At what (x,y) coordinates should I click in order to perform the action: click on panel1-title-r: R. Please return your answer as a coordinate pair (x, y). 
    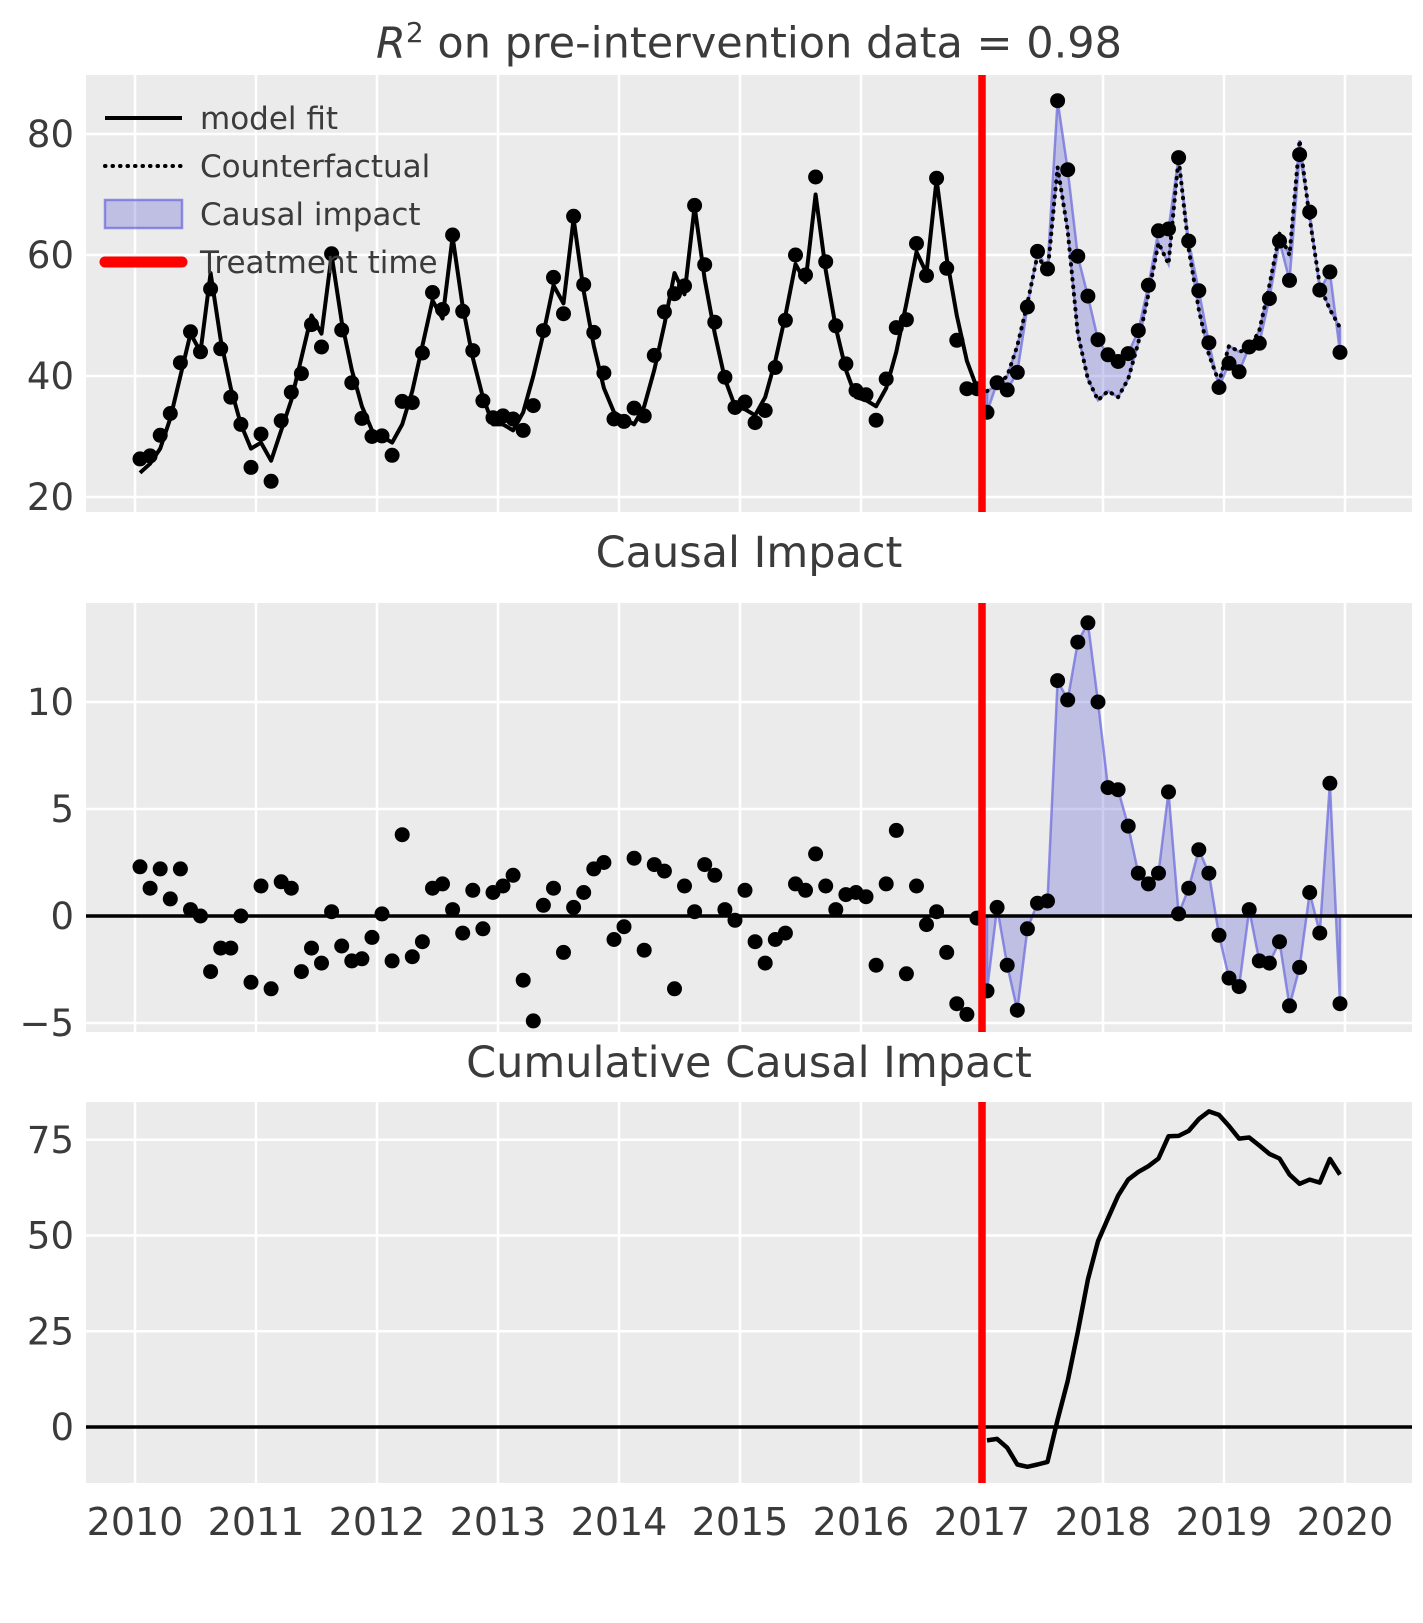
    Looking at the image, I should click on (391, 43).